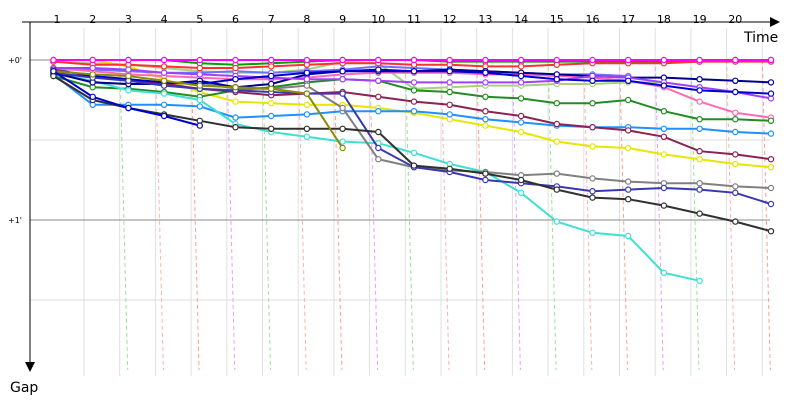 The height and width of the screenshot is (400, 800). Describe the element at coordinates (15, 220) in the screenshot. I see `y-tick-label: +1'` at that location.